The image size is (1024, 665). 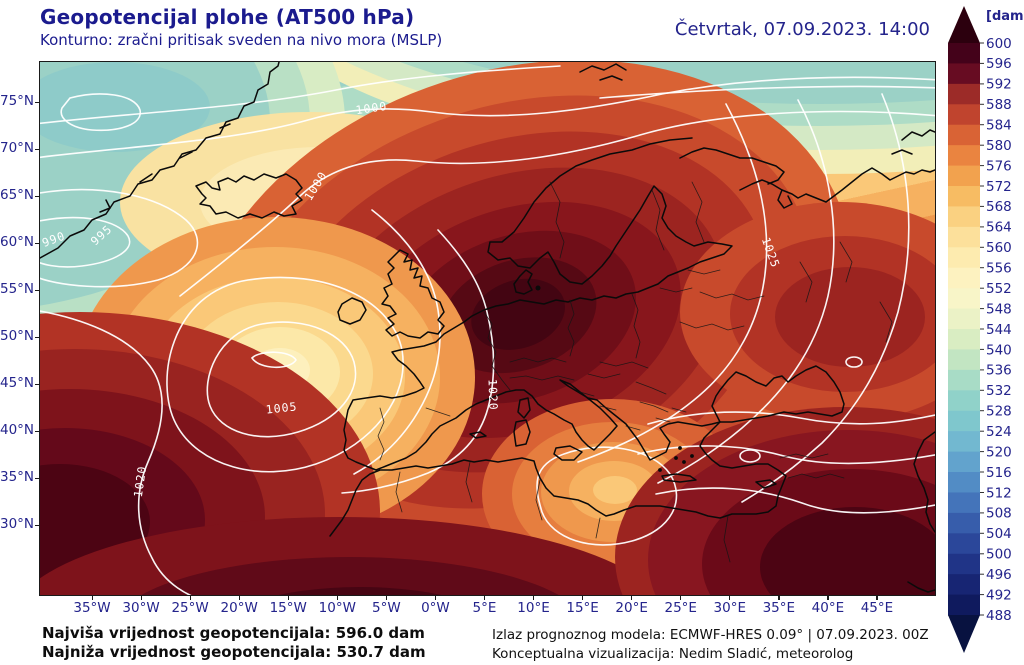 What do you see at coordinates (999, 493) in the screenshot?
I see `colorbar-tick-label: 512` at bounding box center [999, 493].